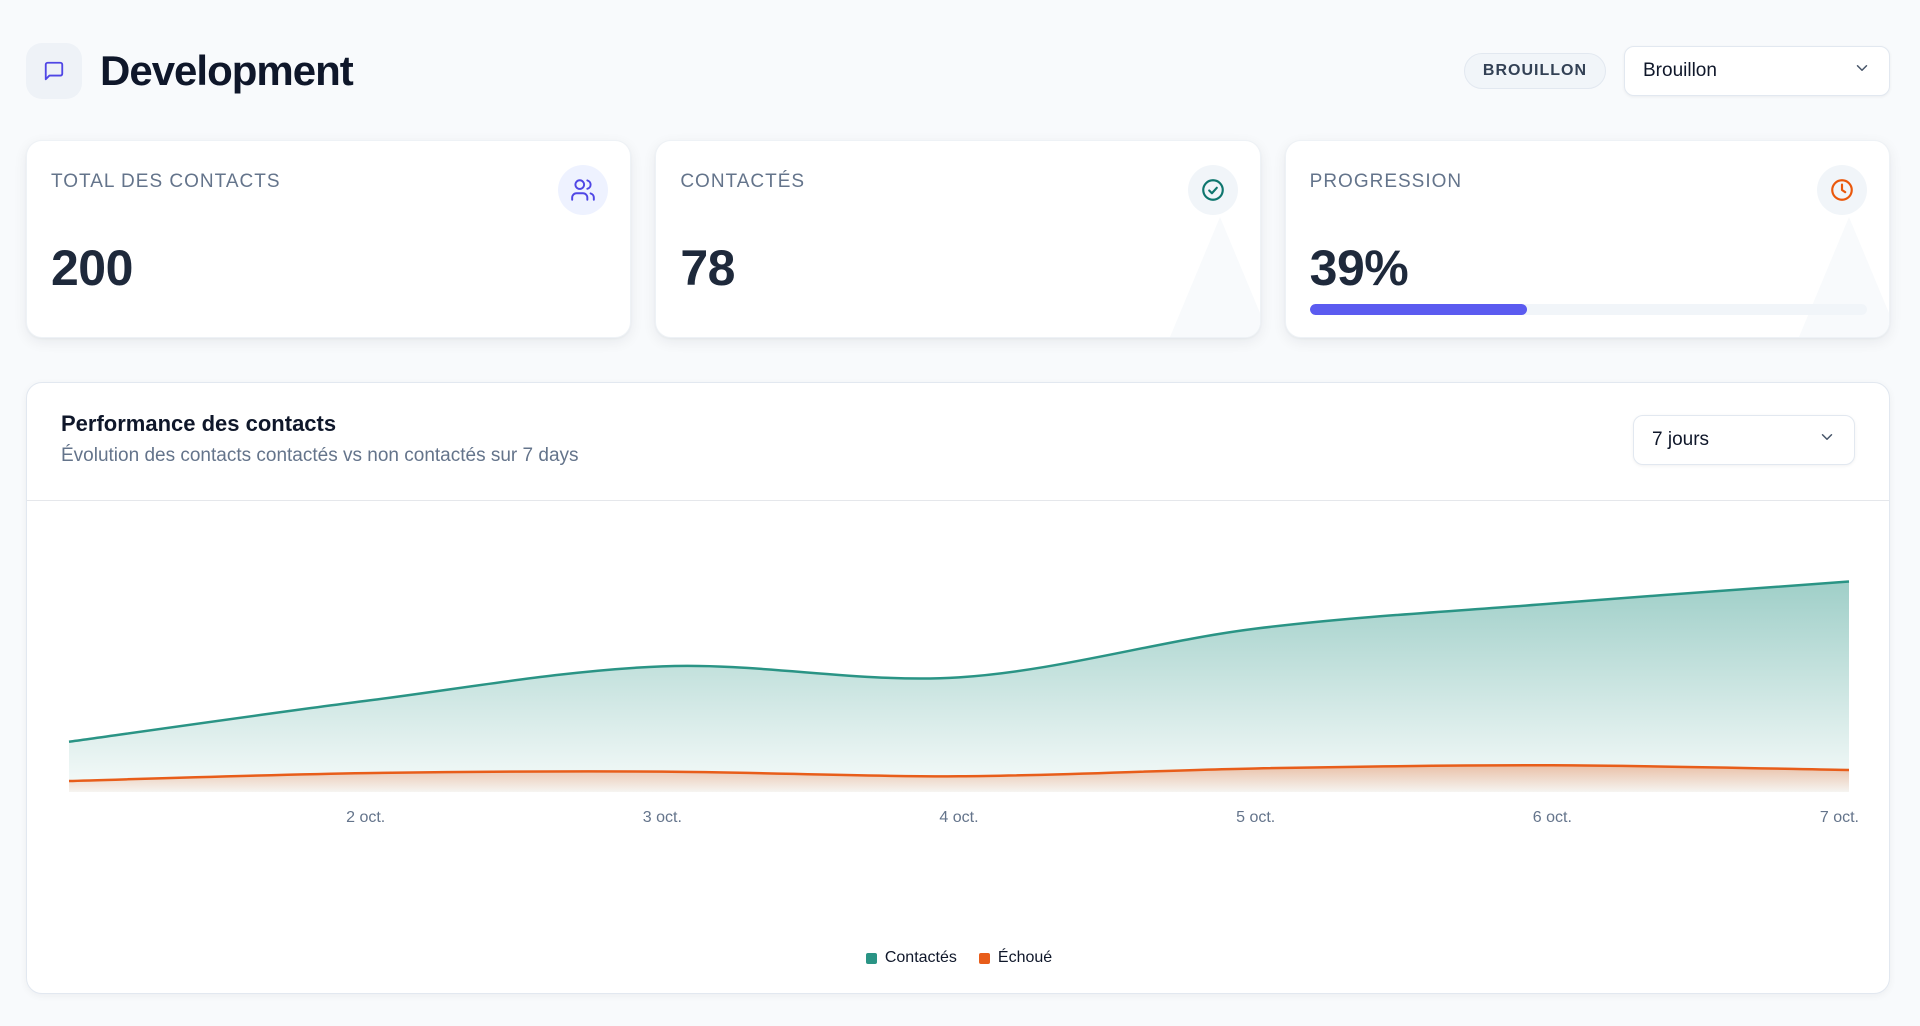 This screenshot has width=1920, height=1026. What do you see at coordinates (1025, 957) in the screenshot?
I see `legend-label: Échoué` at bounding box center [1025, 957].